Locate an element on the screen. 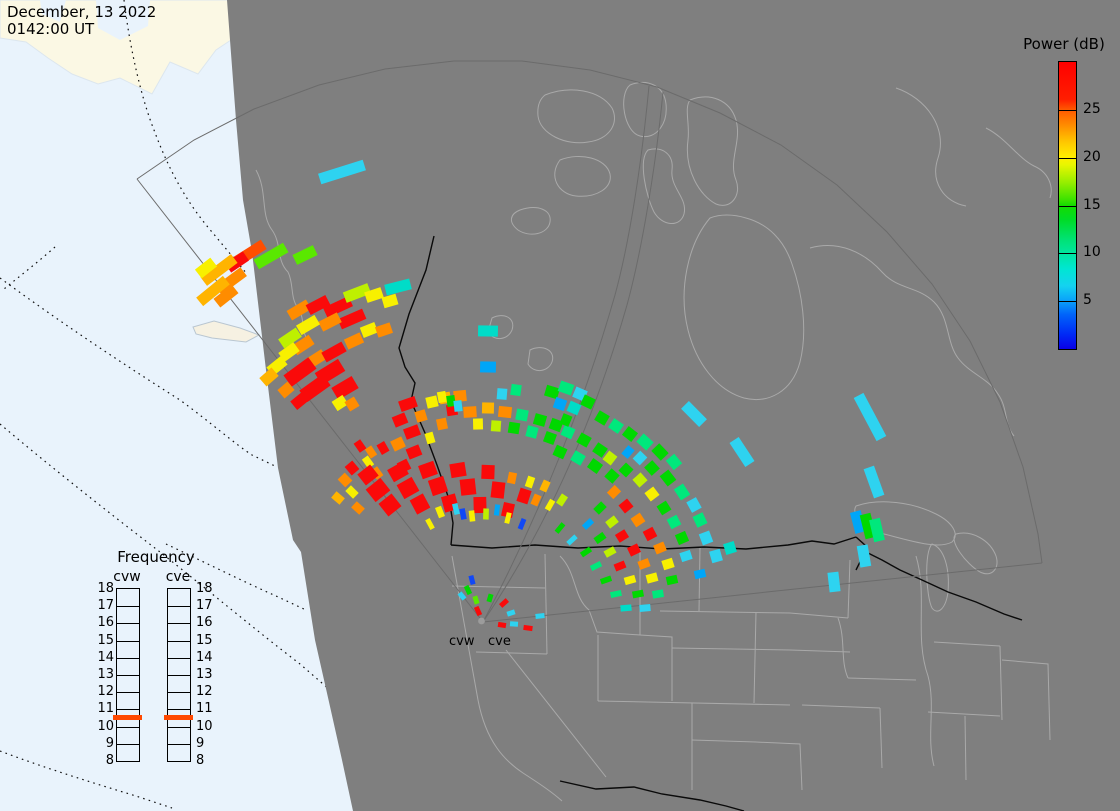  frequency-tick-label: 18 is located at coordinates (105, 588).